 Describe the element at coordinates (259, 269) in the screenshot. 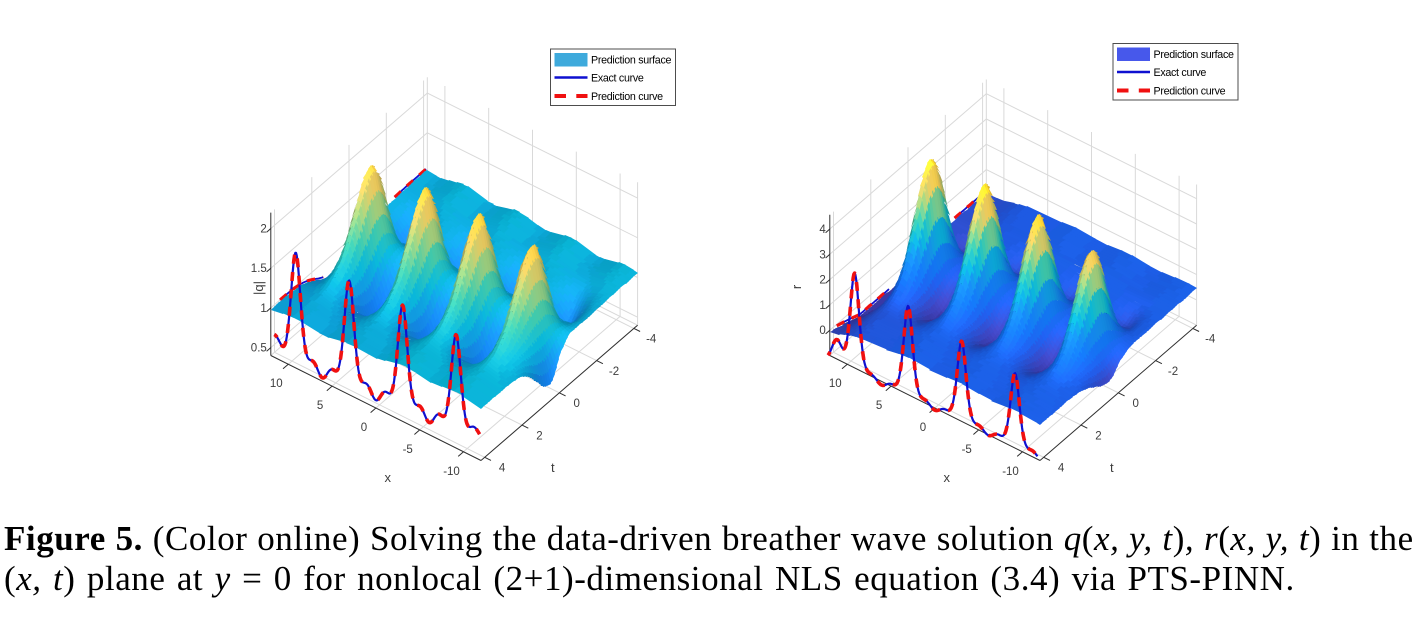

I see `svg-text: 1.5` at that location.